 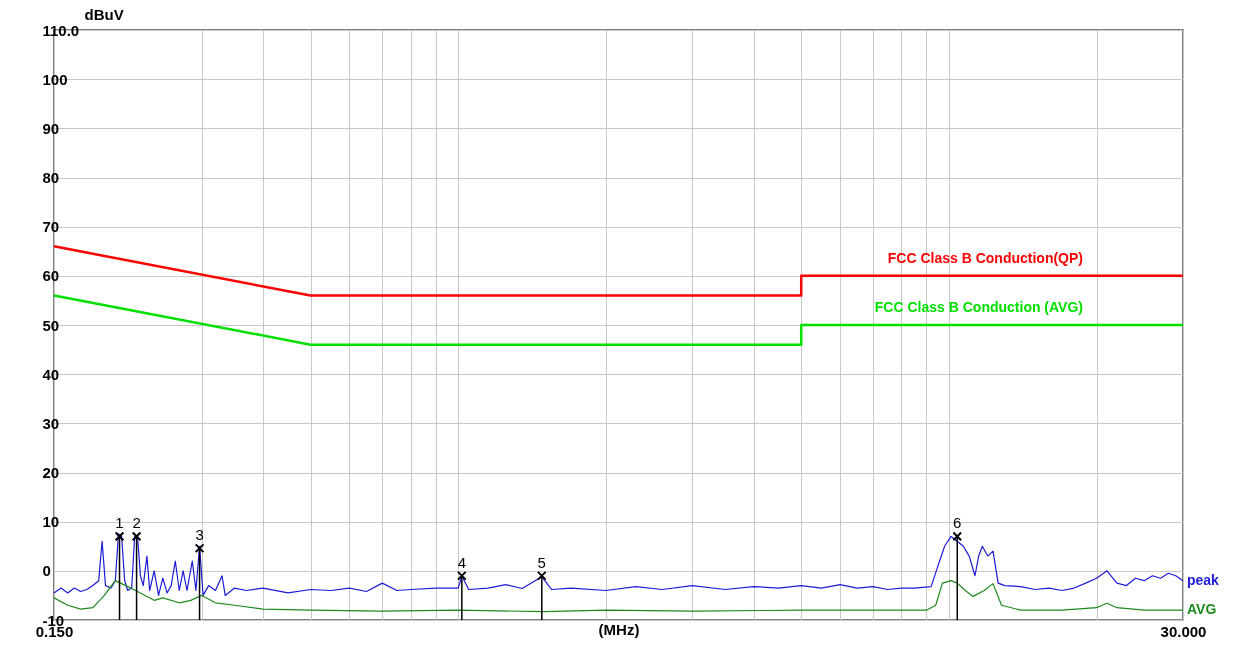 What do you see at coordinates (119, 523) in the screenshot?
I see `annotation: 1` at bounding box center [119, 523].